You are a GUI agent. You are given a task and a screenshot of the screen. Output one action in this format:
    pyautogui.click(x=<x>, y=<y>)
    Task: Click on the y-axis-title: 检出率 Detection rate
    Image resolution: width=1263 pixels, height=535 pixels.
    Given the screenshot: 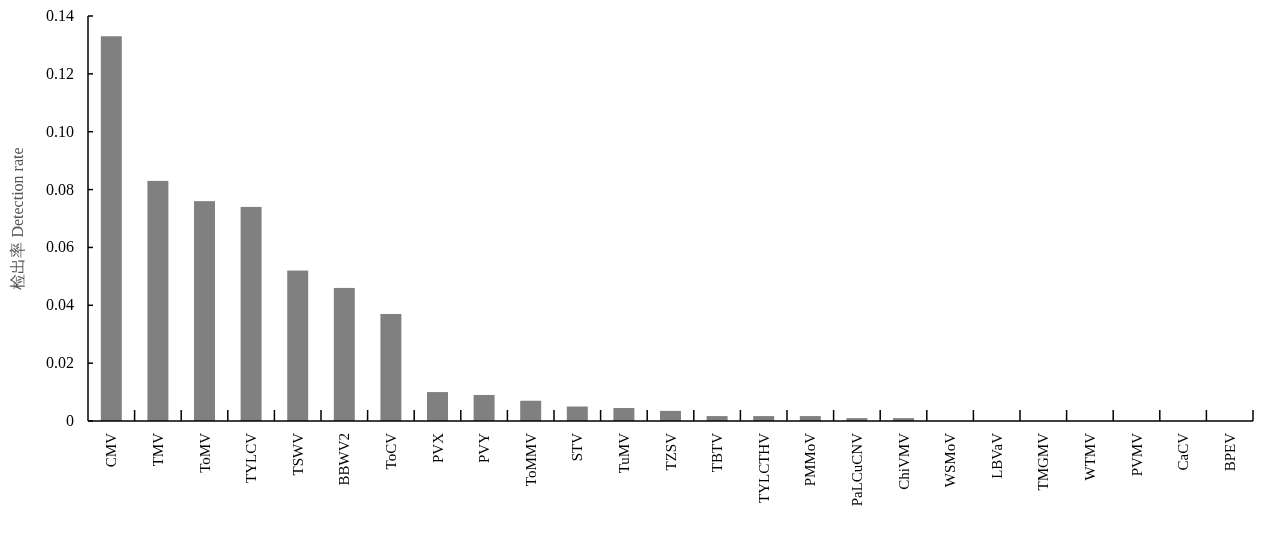 What is the action you would take?
    pyautogui.click(x=17, y=218)
    